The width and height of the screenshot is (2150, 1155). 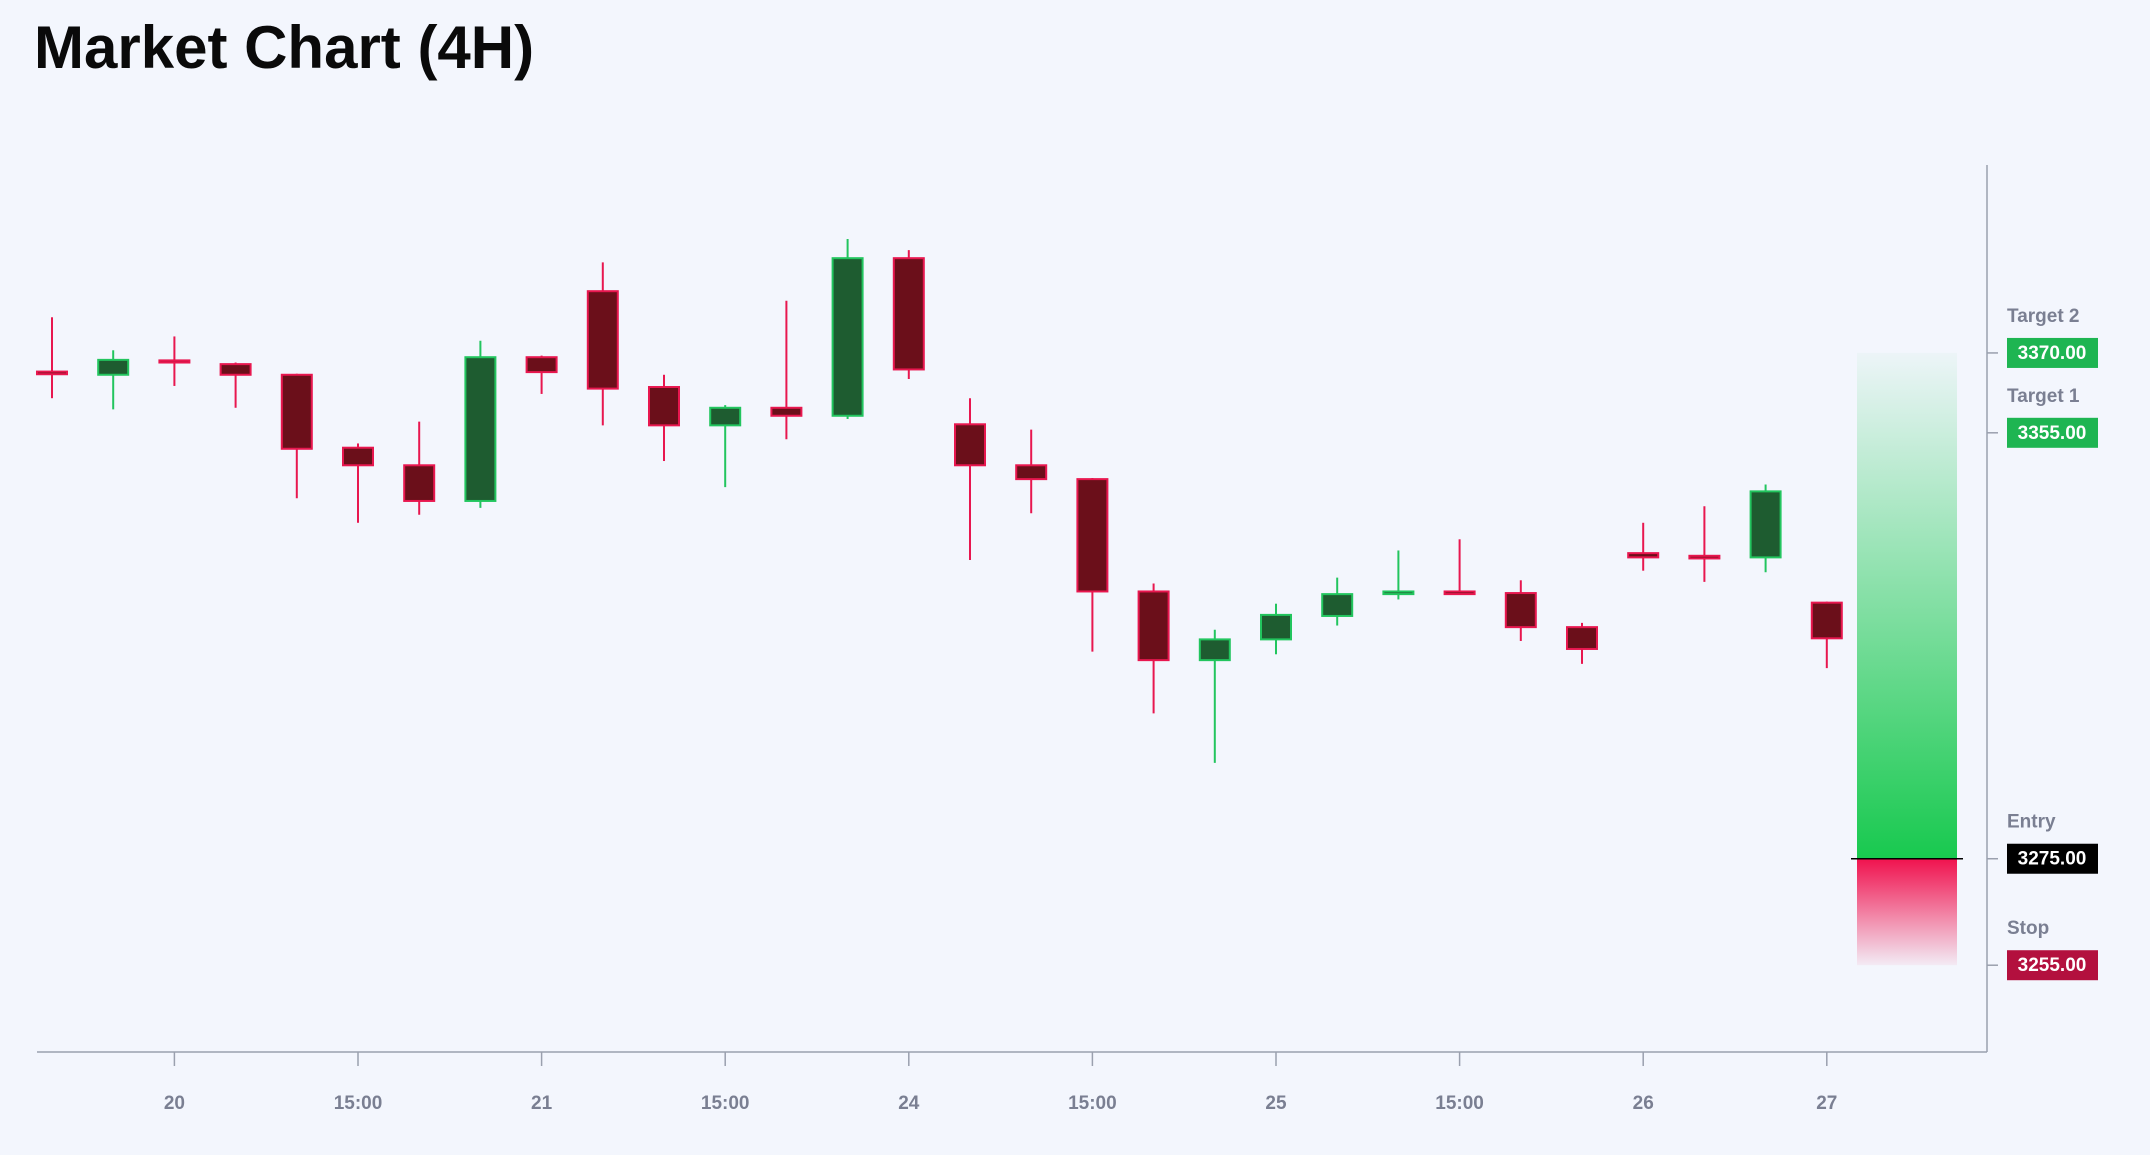 I want to click on level-label: 3355.00, so click(x=2052, y=433).